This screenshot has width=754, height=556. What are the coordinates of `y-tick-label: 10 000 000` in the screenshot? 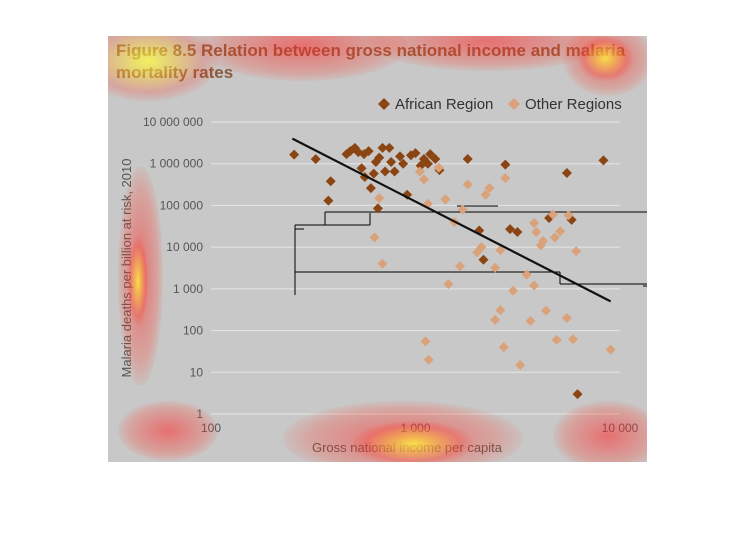 It's located at (173, 122).